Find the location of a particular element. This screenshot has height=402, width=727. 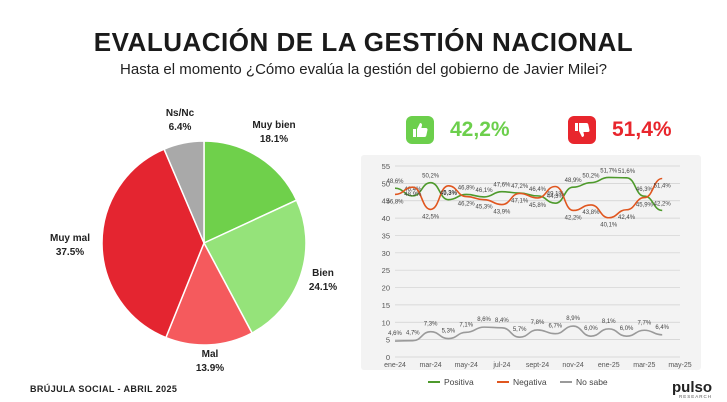

data-label-no-sabe: 4,6% is located at coordinates (395, 334).